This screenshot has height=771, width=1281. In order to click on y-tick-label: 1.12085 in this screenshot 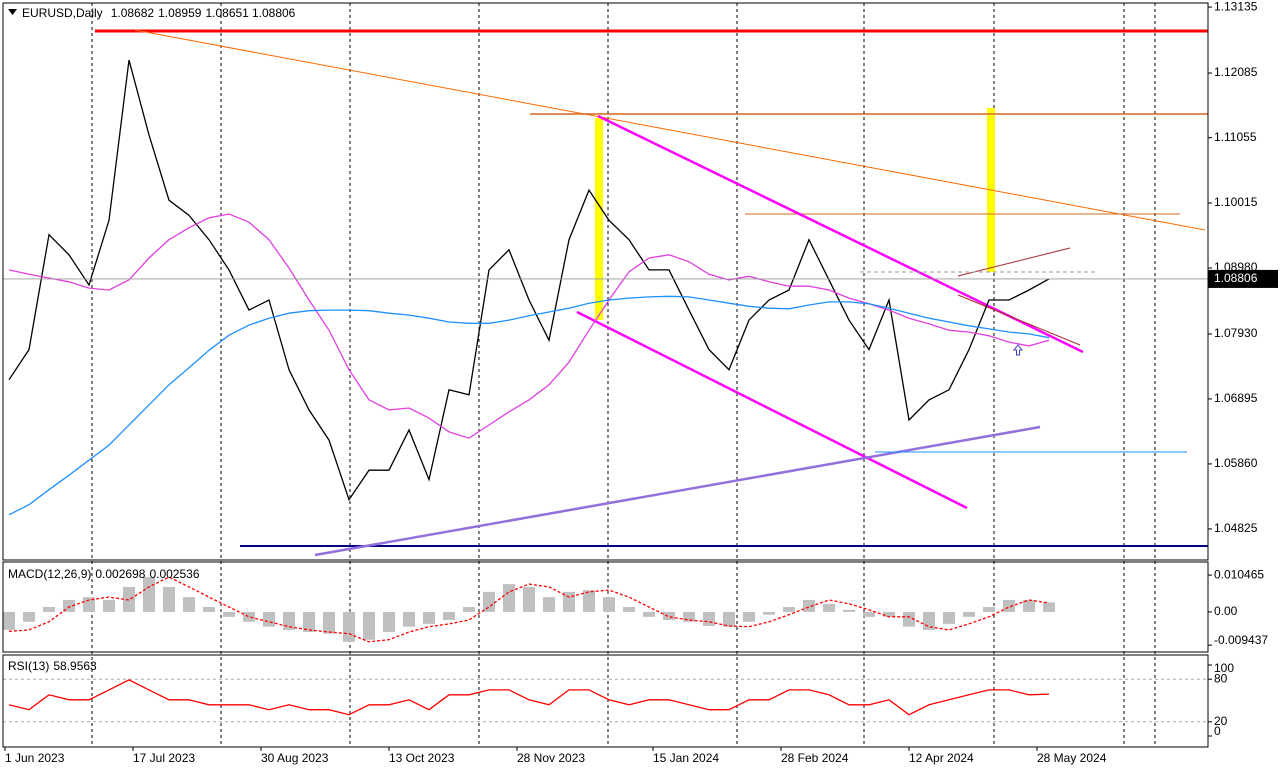, I will do `click(1236, 72)`.